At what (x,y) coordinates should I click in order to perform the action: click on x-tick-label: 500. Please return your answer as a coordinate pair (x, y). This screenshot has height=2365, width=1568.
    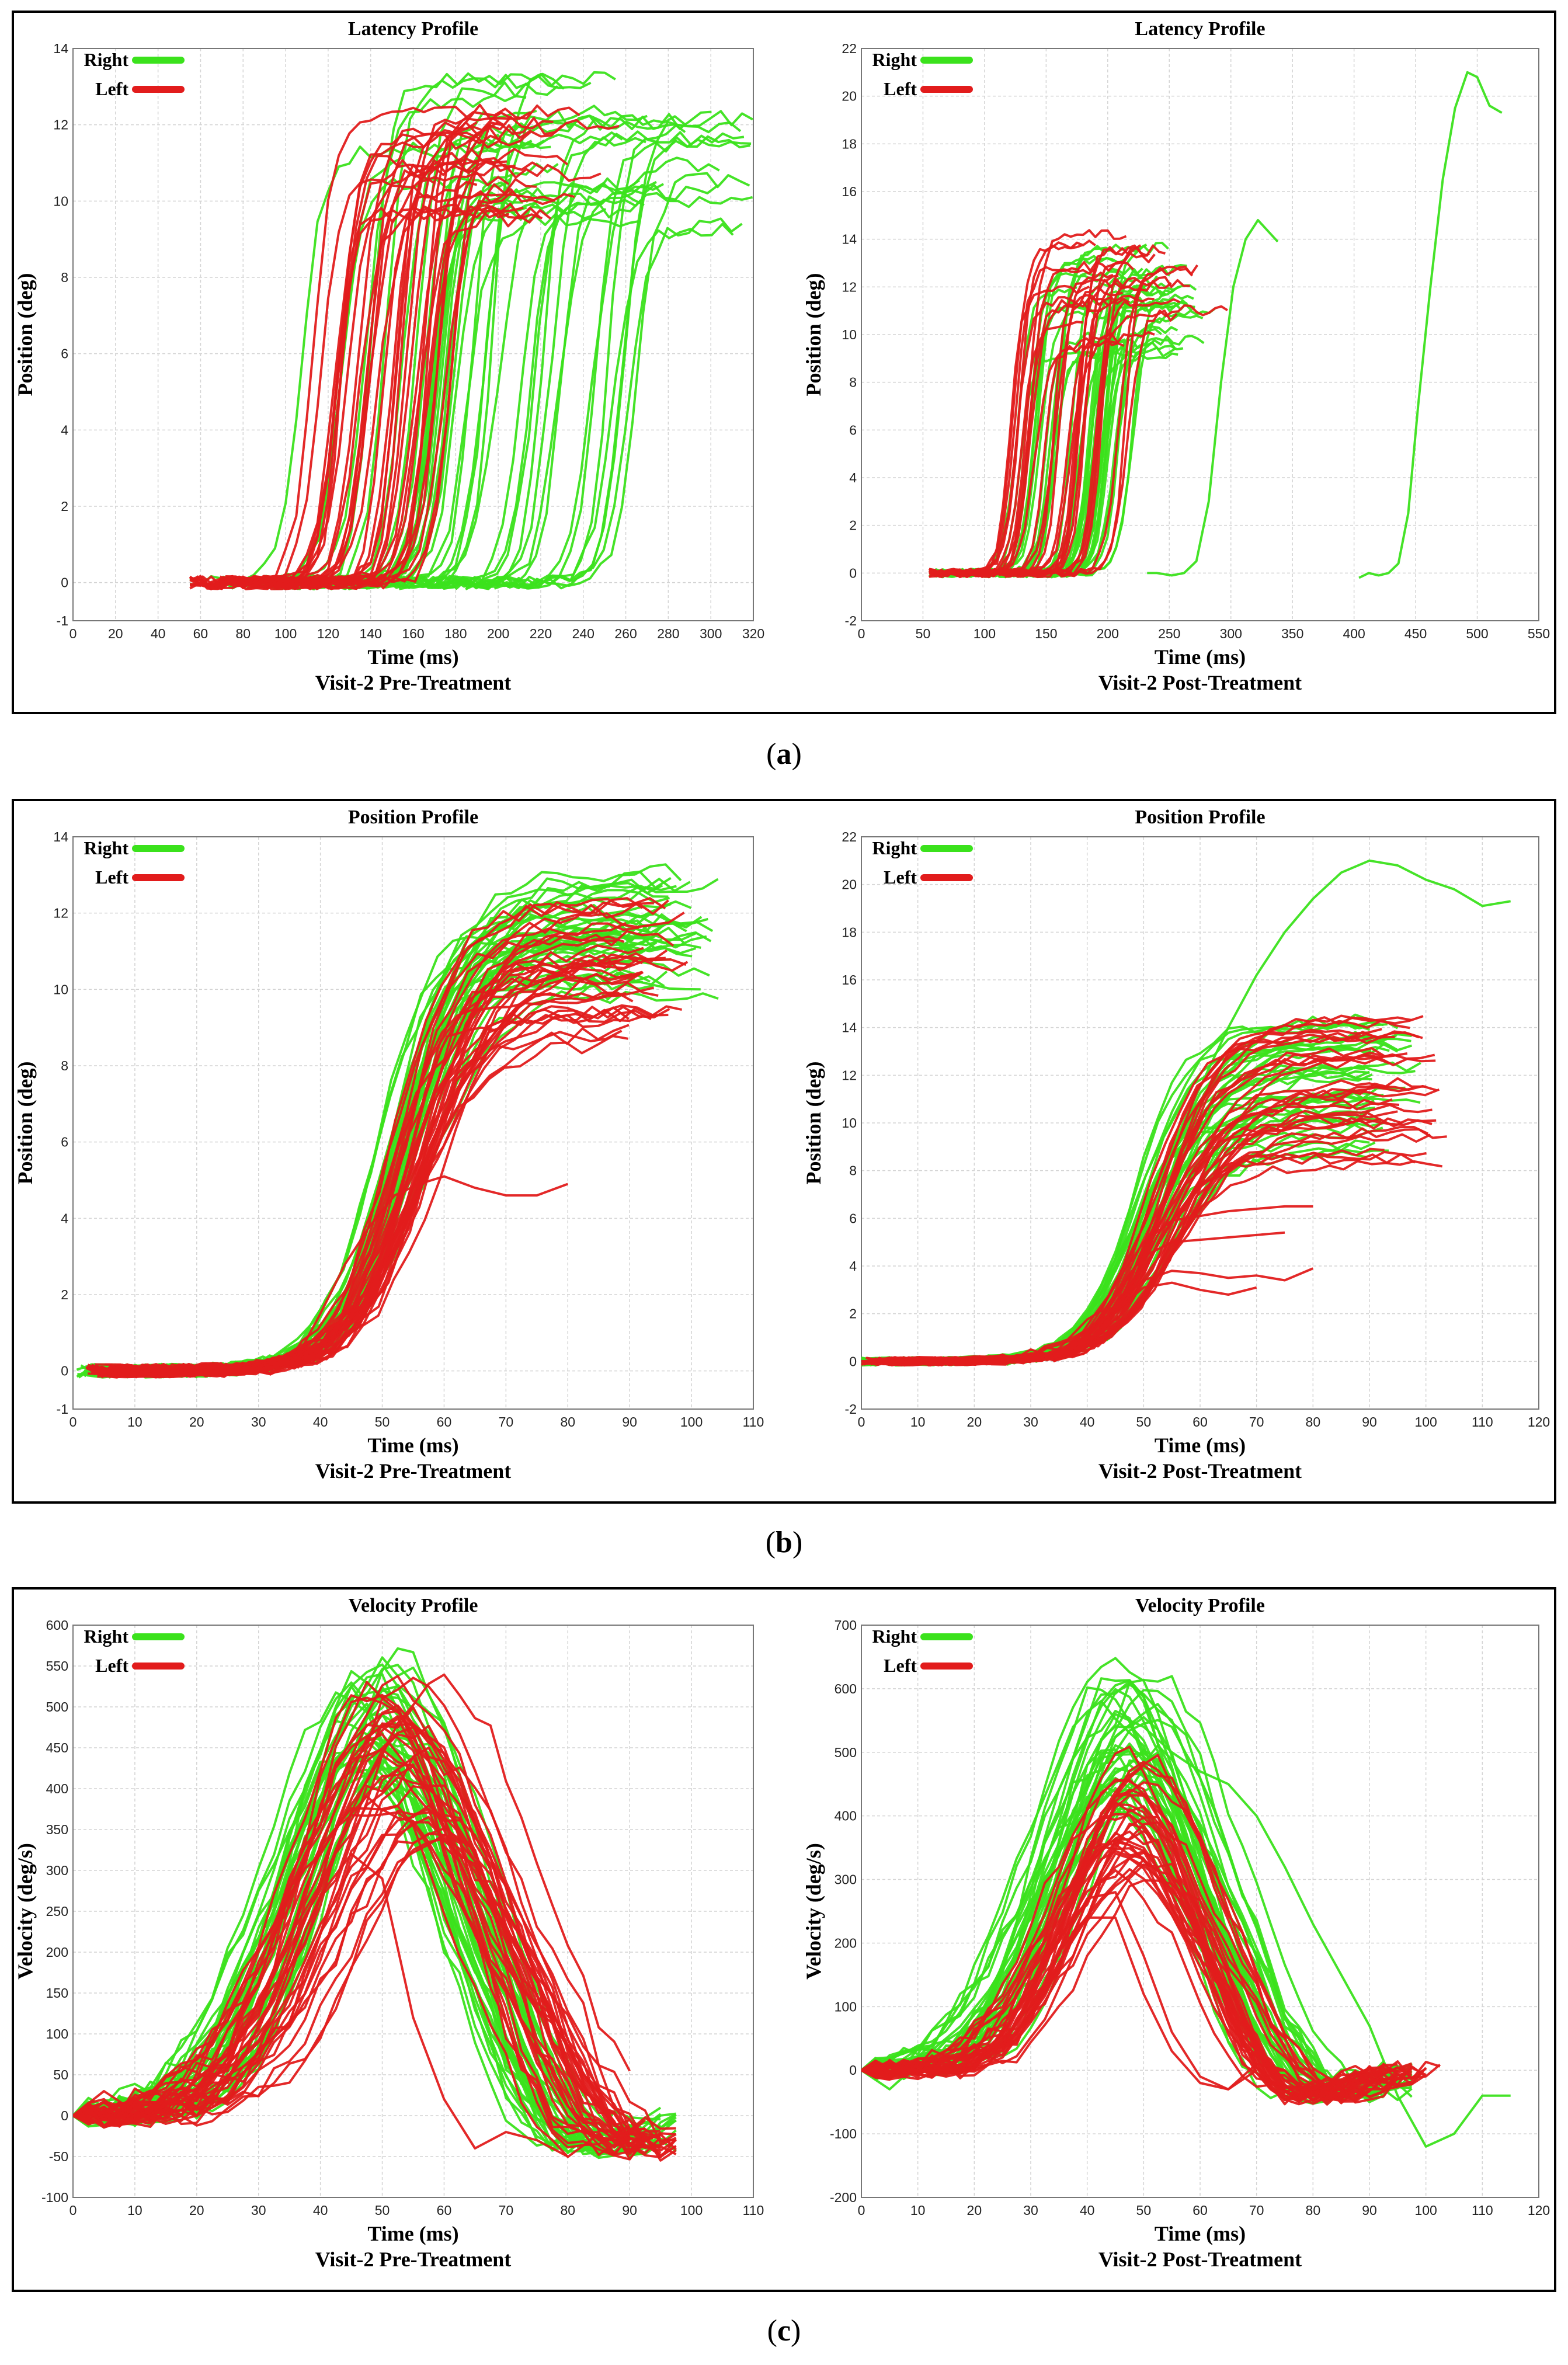
    Looking at the image, I should click on (1477, 633).